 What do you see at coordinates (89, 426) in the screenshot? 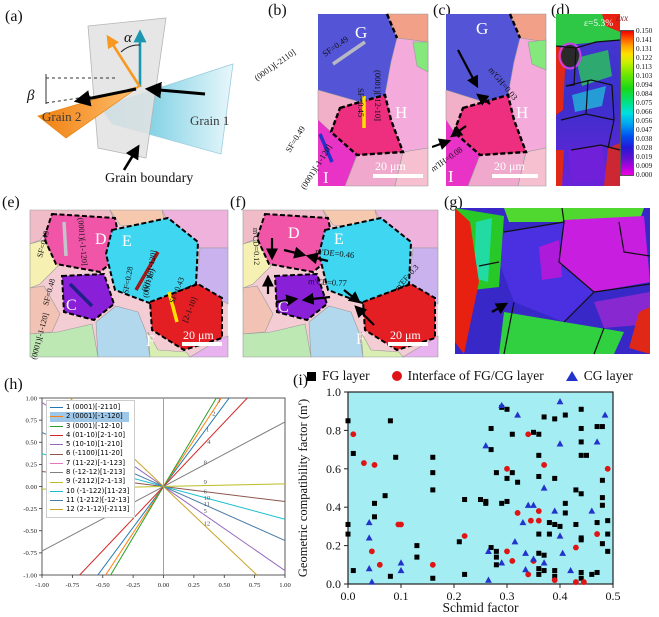
I see `legend-item-3: 3 (0001)[-12-10]` at bounding box center [89, 426].